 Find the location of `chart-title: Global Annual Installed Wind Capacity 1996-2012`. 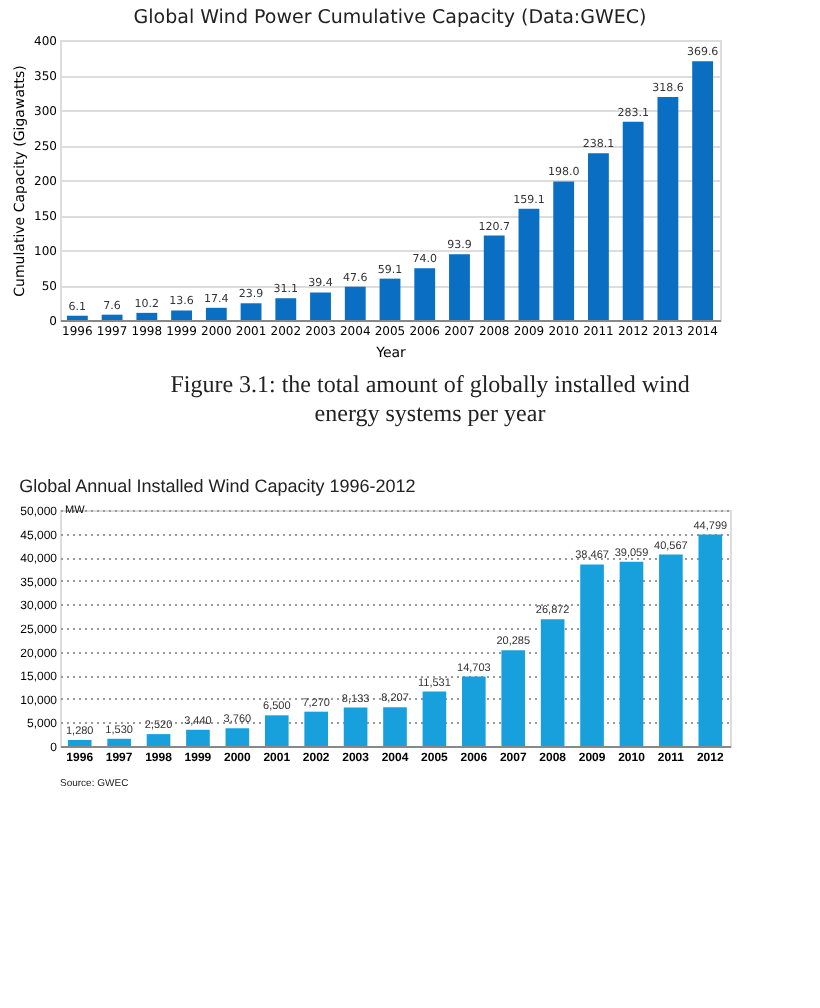

chart-title: Global Annual Installed Wind Capacity 1996-2012 is located at coordinates (217, 486).